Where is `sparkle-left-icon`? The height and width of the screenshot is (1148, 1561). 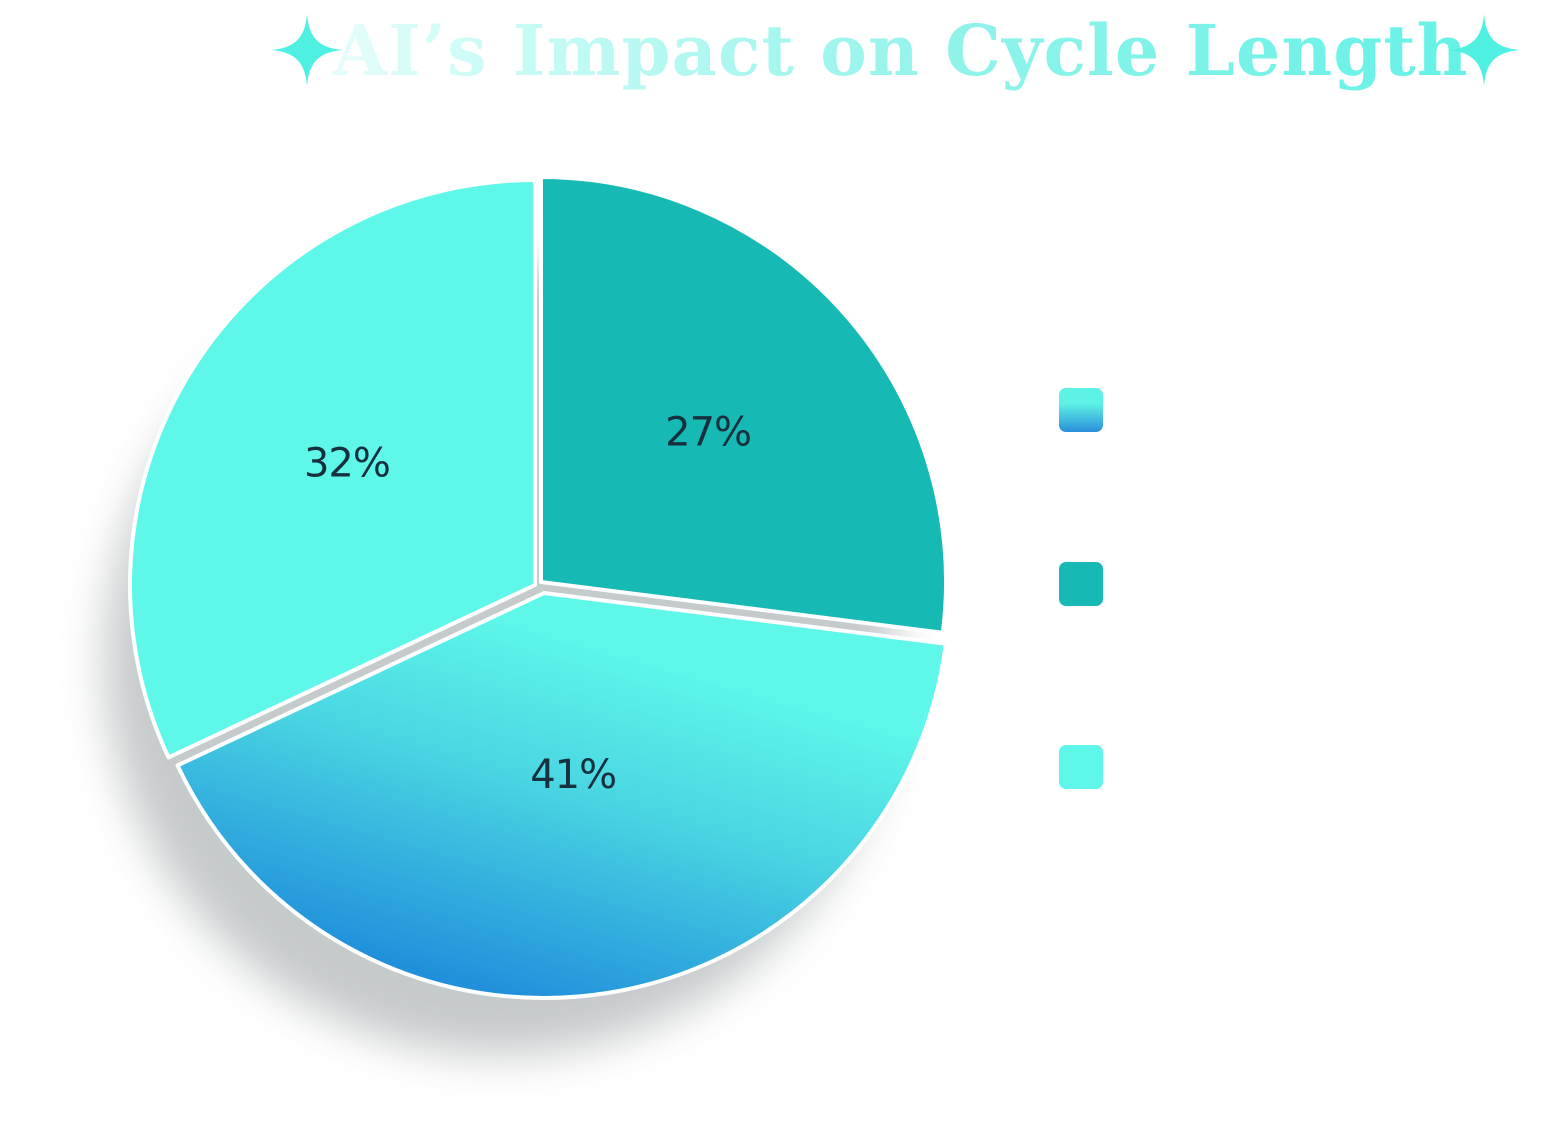 sparkle-left-icon is located at coordinates (307, 50).